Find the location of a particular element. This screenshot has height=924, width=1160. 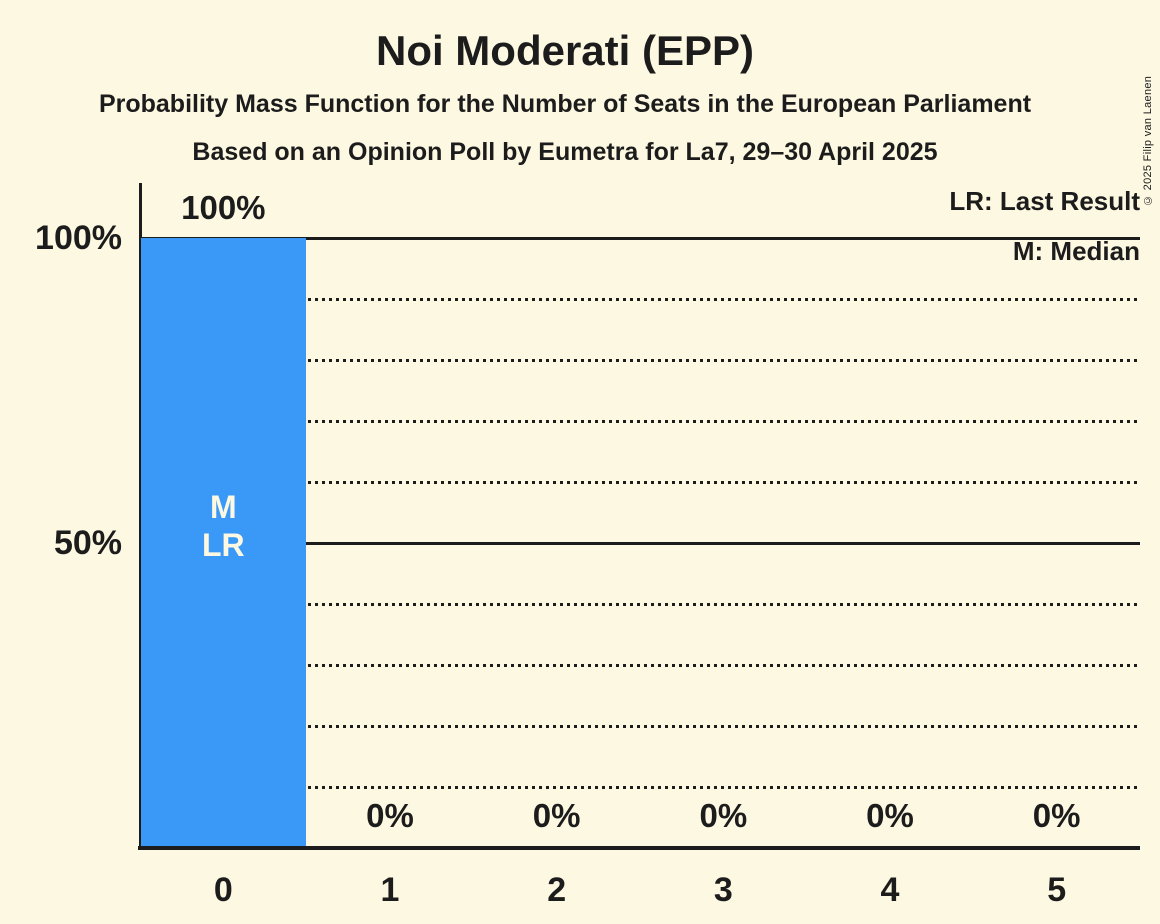

x-axis-label-2: 2 is located at coordinates (557, 890).